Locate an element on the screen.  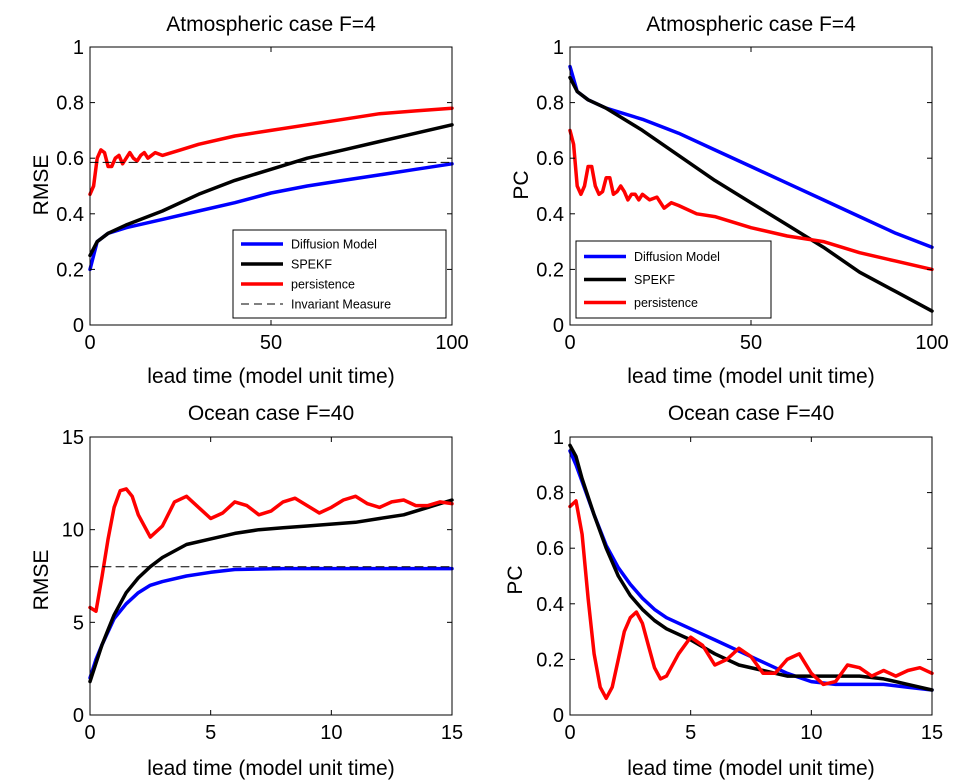
series-line-diffusion-model is located at coordinates (751, 156).